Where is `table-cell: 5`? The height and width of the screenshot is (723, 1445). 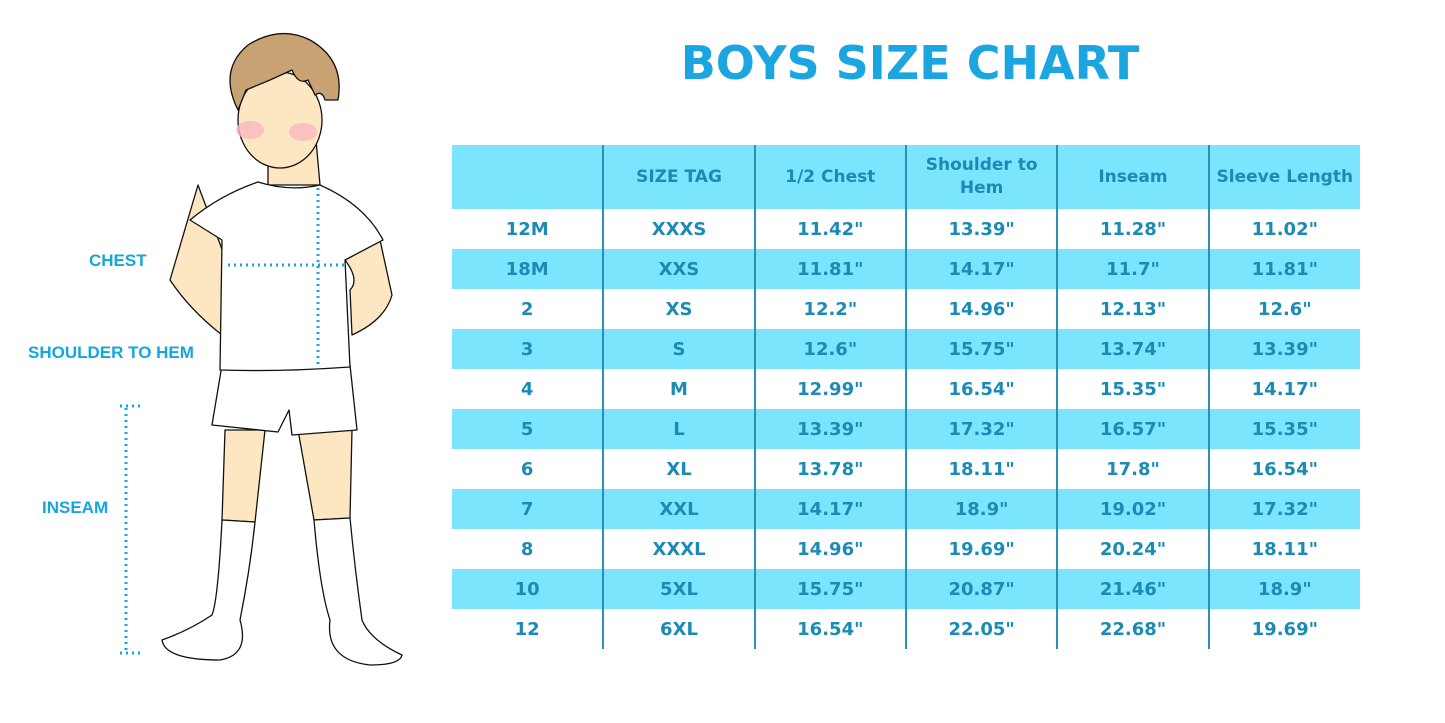
table-cell: 5 is located at coordinates (528, 429).